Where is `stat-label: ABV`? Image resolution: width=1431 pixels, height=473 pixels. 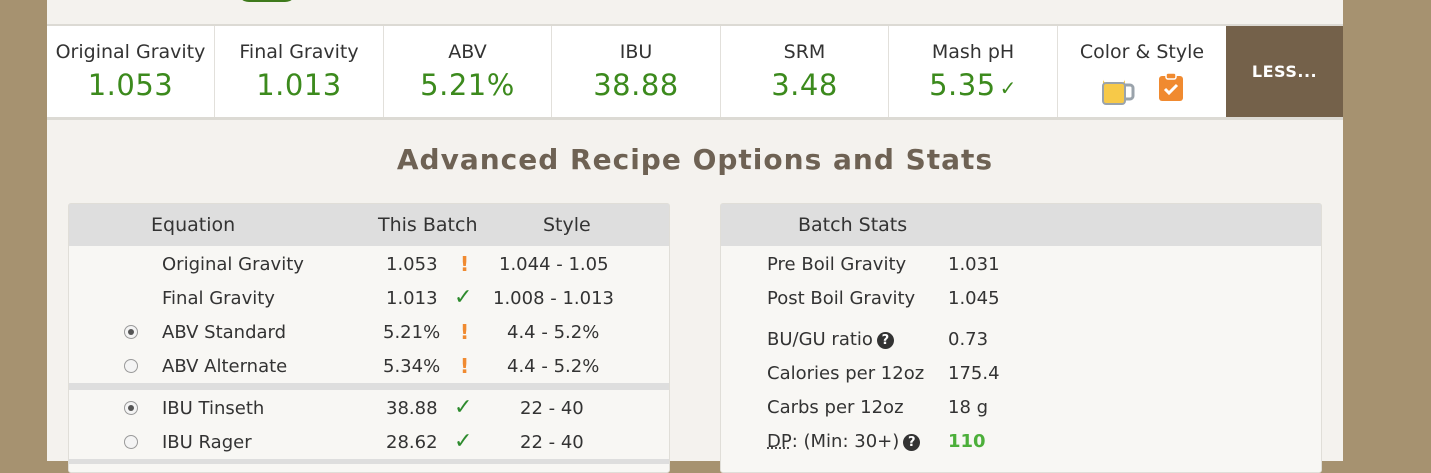 stat-label: ABV is located at coordinates (467, 52).